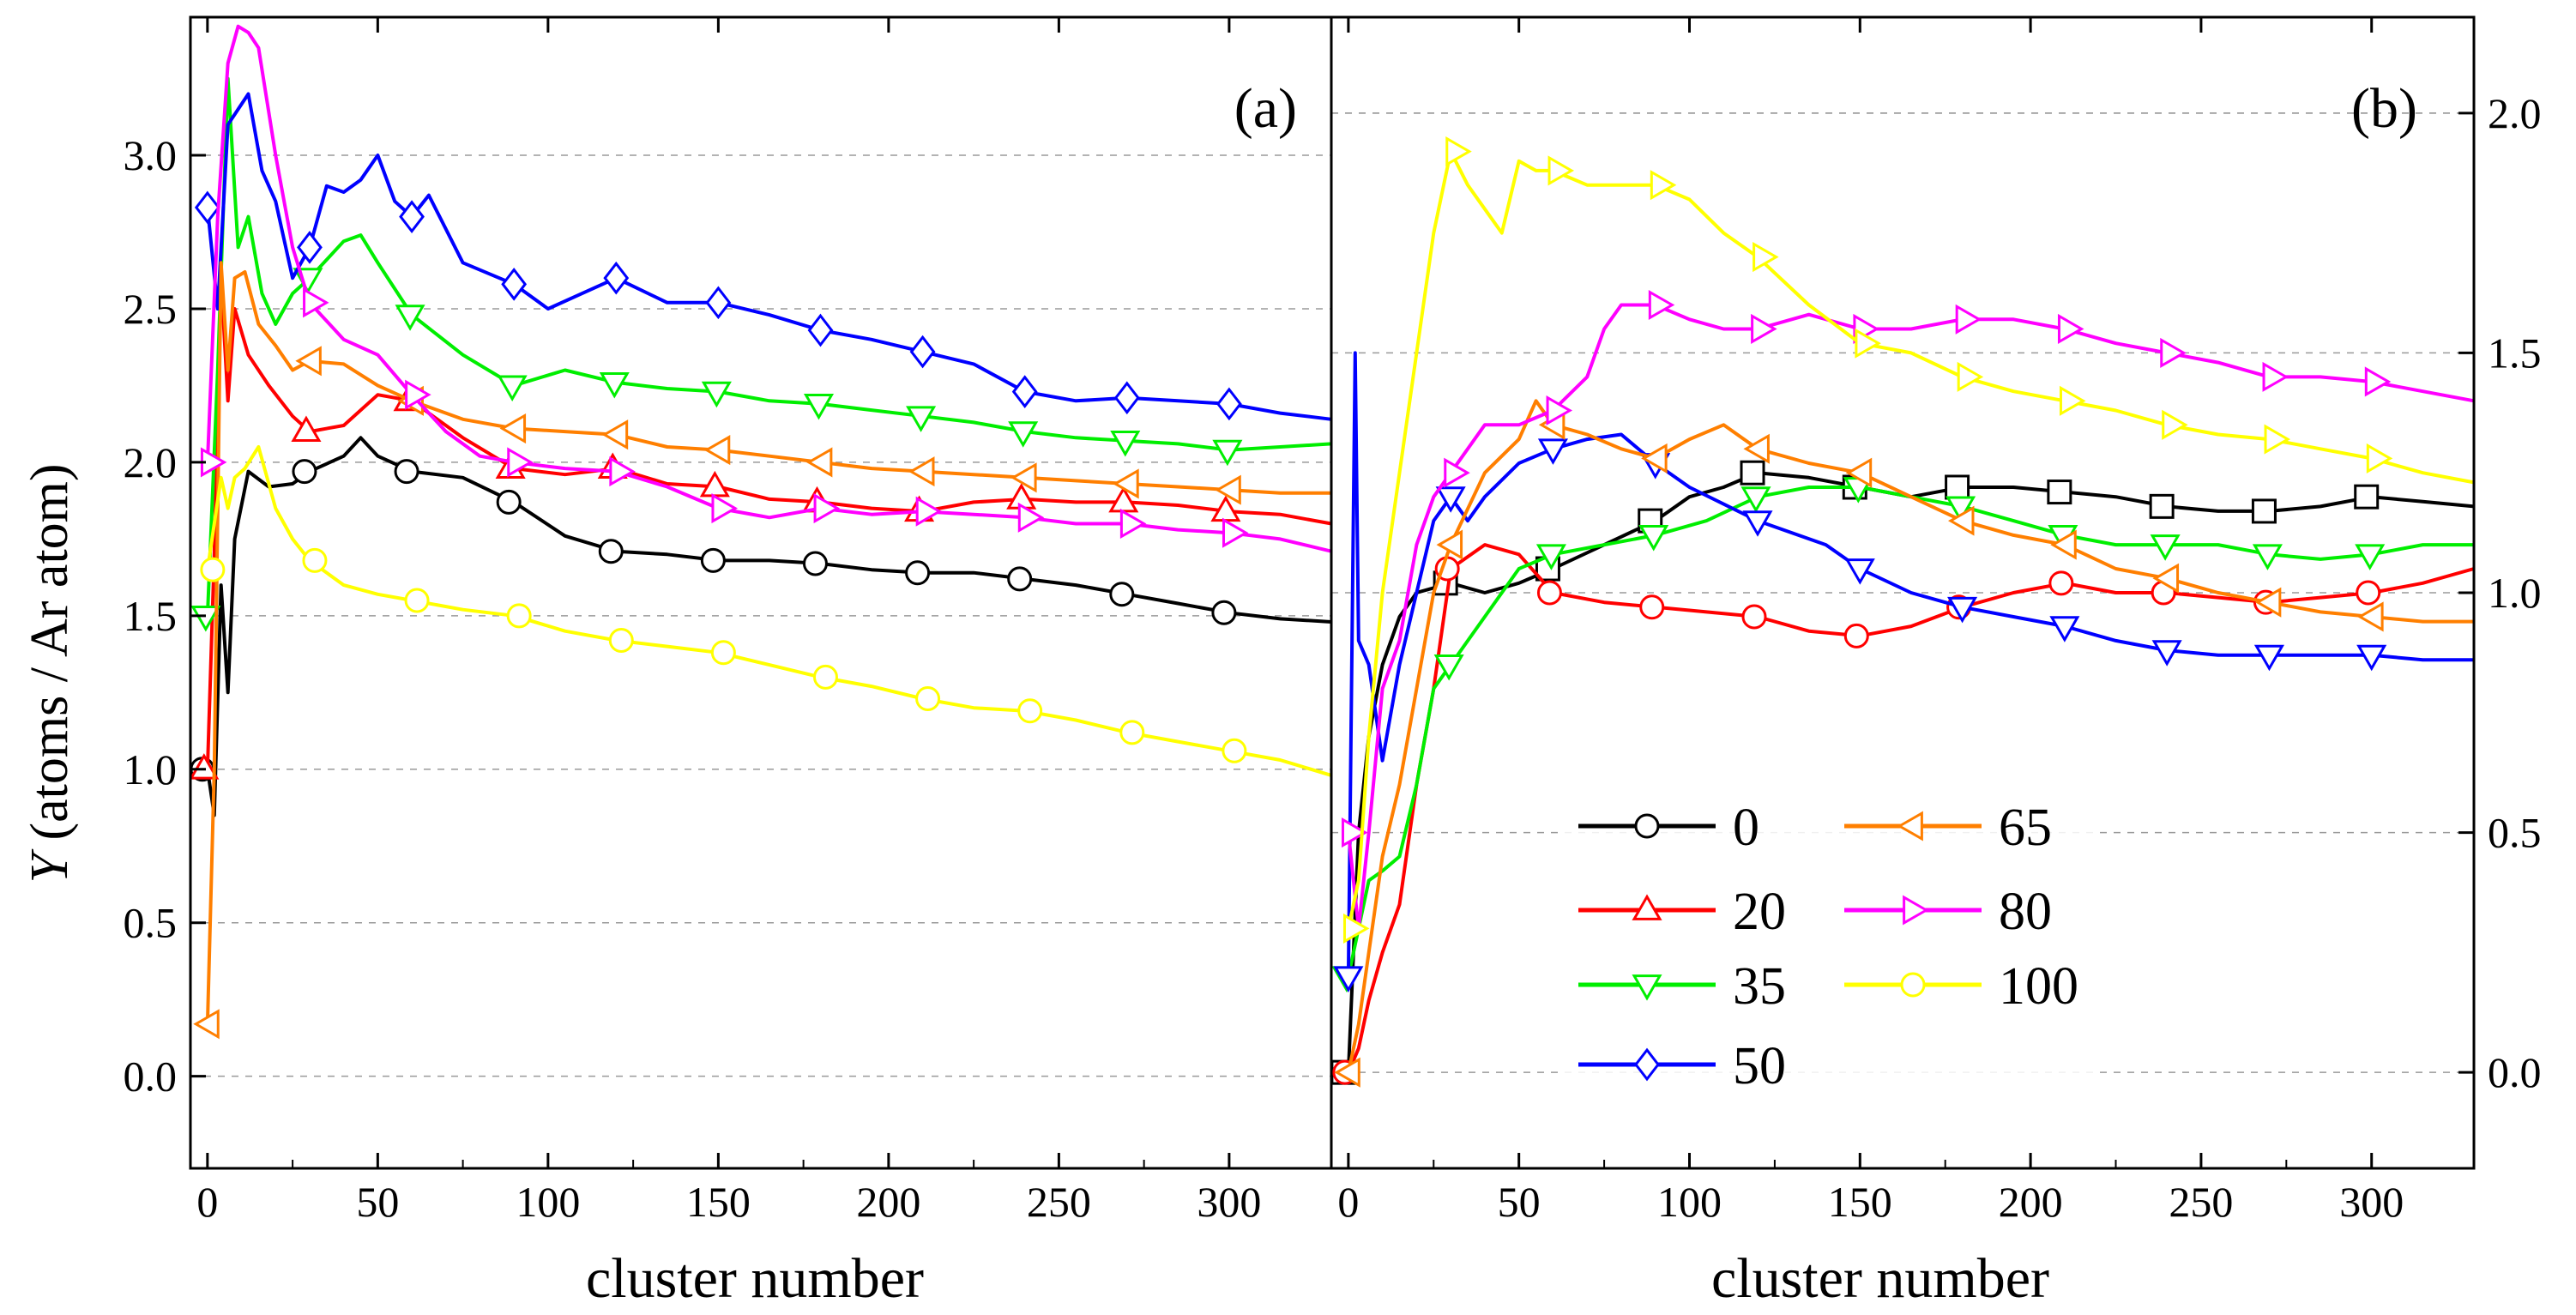 The width and height of the screenshot is (2576, 1315). Describe the element at coordinates (755, 1278) in the screenshot. I see `panel-a-x-axis-title: cluster number` at that location.